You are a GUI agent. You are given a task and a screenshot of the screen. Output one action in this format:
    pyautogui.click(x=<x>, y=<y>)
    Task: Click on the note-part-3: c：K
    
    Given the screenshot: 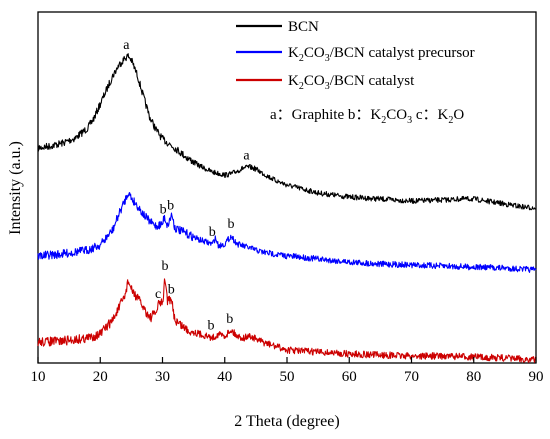 What is the action you would take?
    pyautogui.click(x=430, y=115)
    